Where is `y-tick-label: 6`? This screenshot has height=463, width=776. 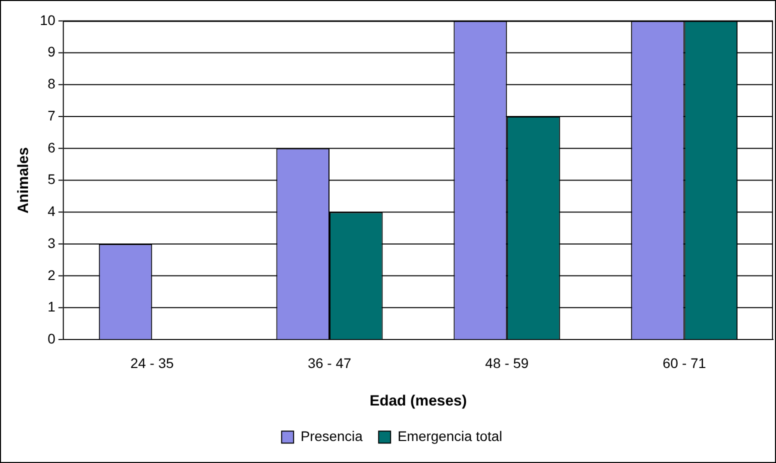
y-tick-label: 6 is located at coordinates (52, 147).